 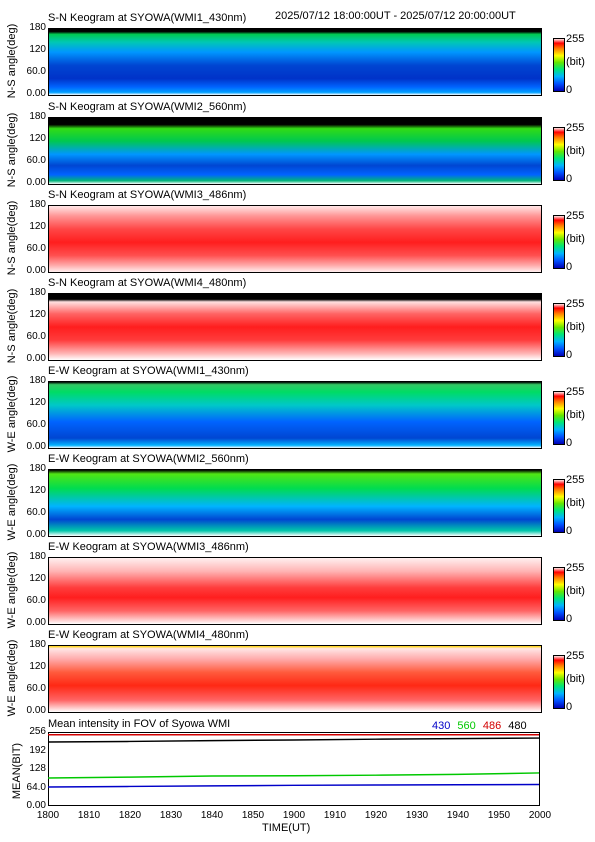 What do you see at coordinates (37, 750) in the screenshot?
I see `line-ytick: 192` at bounding box center [37, 750].